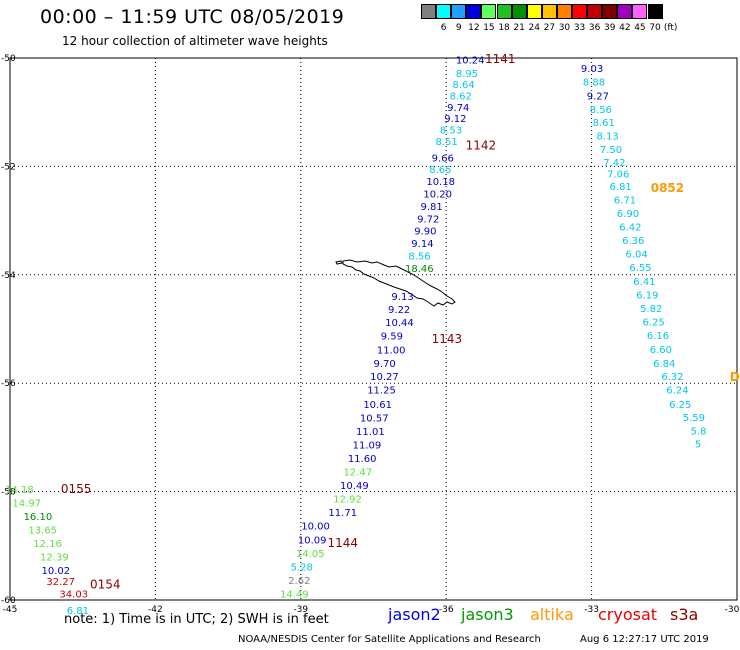 This screenshot has width=740, height=650. Describe the element at coordinates (592, 69) in the screenshot. I see `wave-height-reading: 9.03` at that location.